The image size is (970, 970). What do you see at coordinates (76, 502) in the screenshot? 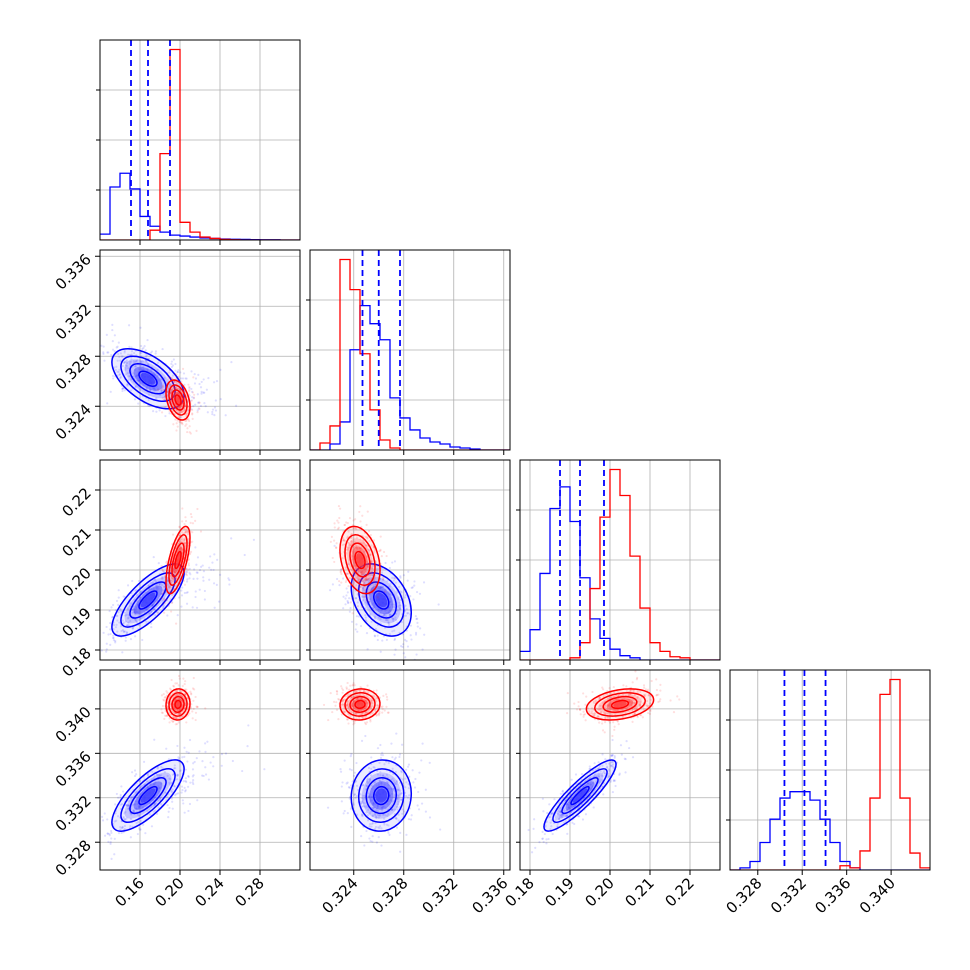
I see `y-tick-label: 0.22` at bounding box center [76, 502].